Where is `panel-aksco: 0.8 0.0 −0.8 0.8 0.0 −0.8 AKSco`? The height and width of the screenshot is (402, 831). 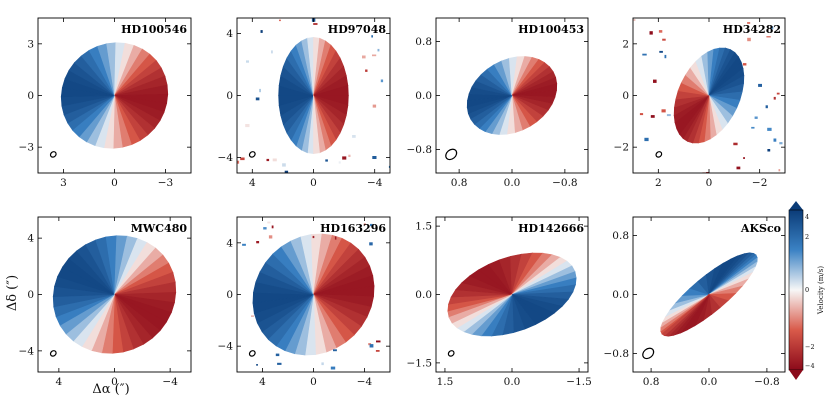 panel-aksco: 0.8 0.0 −0.8 0.8 0.0 −0.8 AKSco is located at coordinates (695, 302).